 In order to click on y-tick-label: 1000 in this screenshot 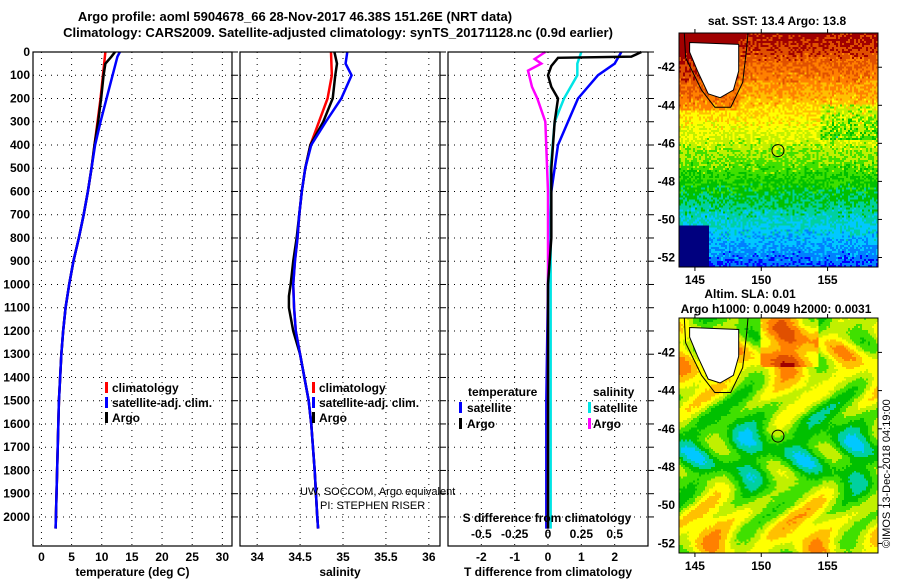, I will do `click(16, 284)`.